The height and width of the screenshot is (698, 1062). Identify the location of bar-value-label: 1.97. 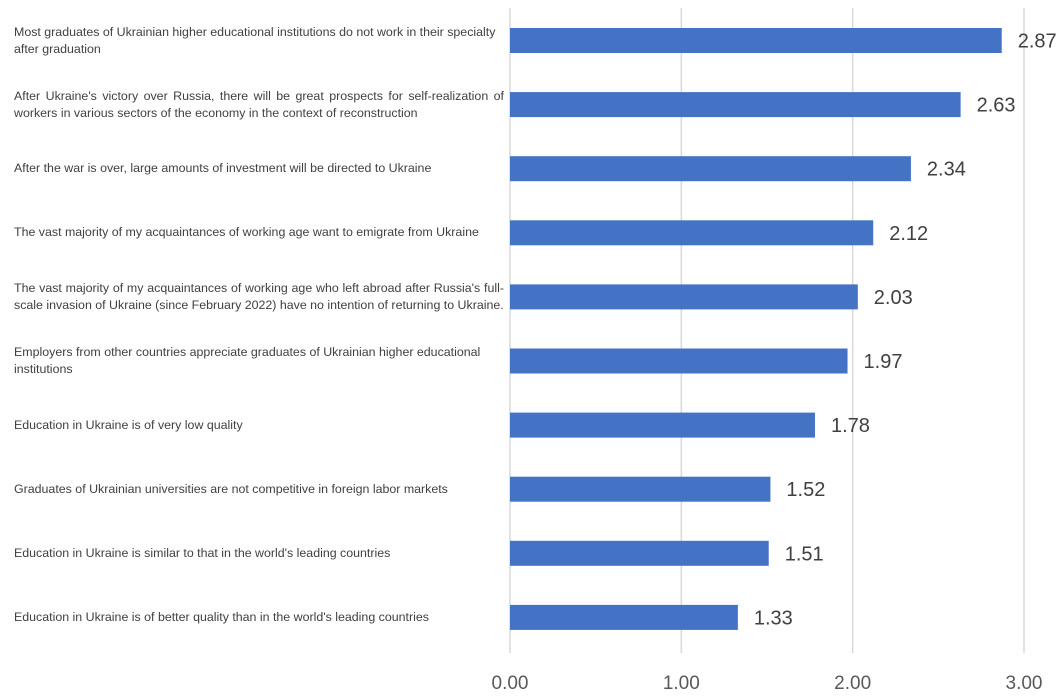
(883, 362).